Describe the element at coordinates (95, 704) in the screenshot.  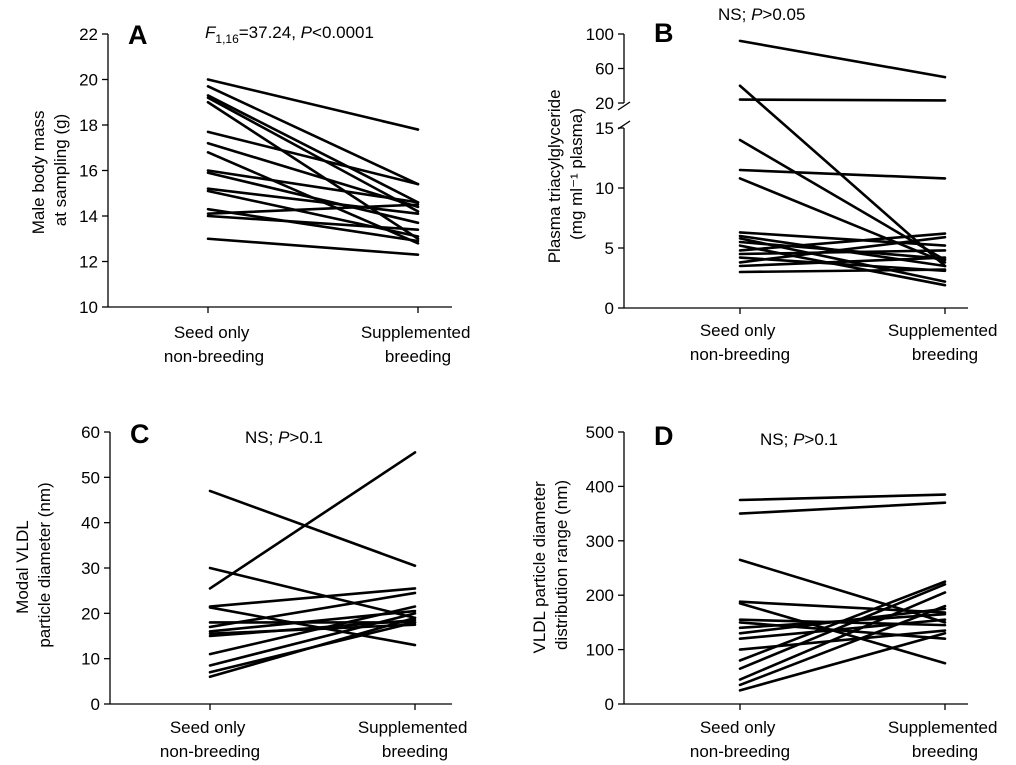
I see `panel-c-ytick-label-0: 0` at that location.